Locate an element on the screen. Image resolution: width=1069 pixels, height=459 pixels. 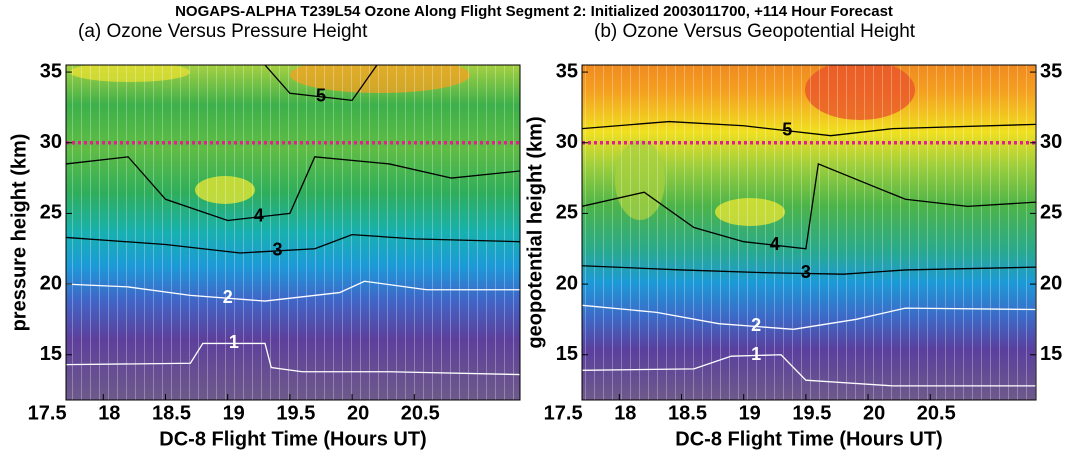
y2-tick-label: 35 is located at coordinates (1051, 71).